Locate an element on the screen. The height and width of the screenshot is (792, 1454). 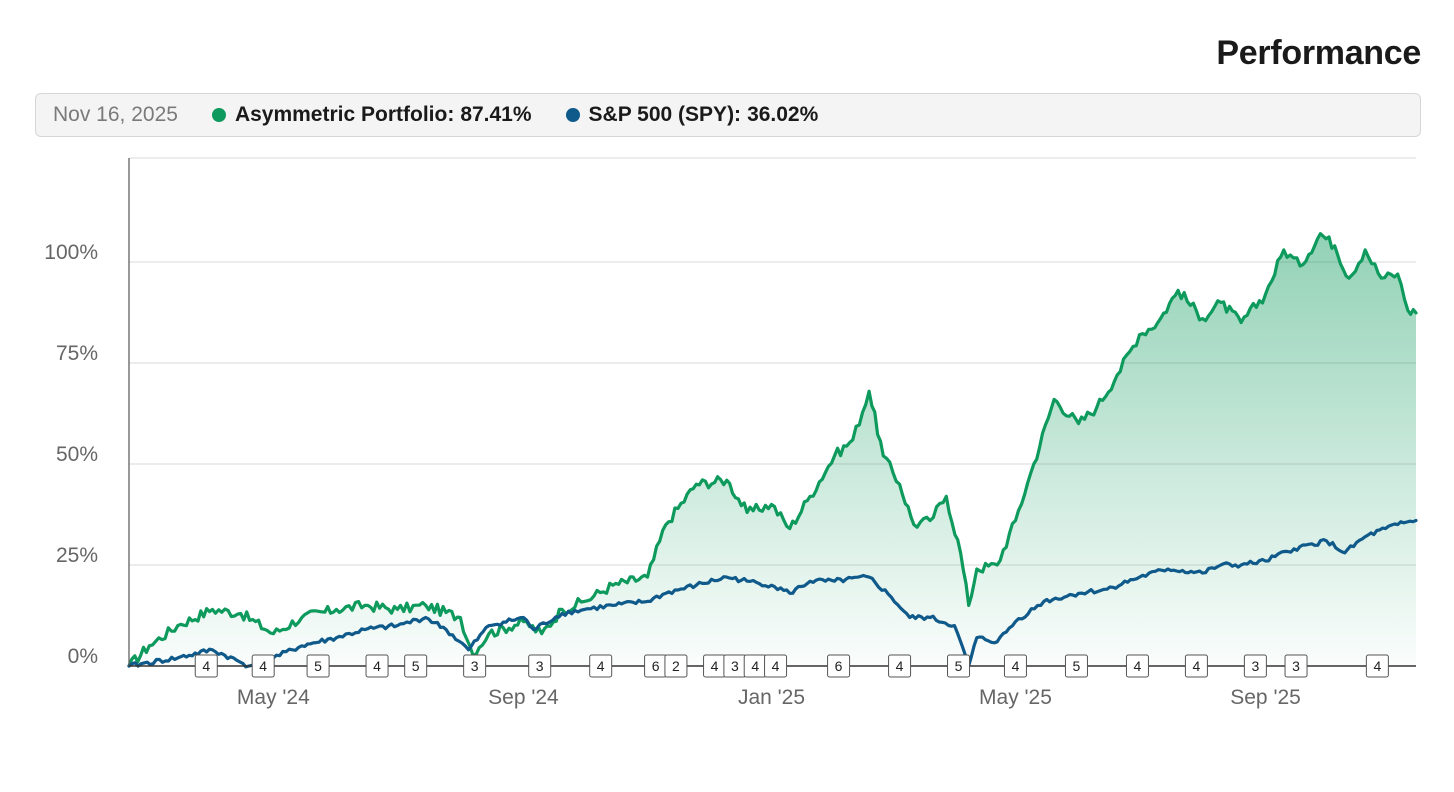
portfolio-dot-icon is located at coordinates (218, 115).